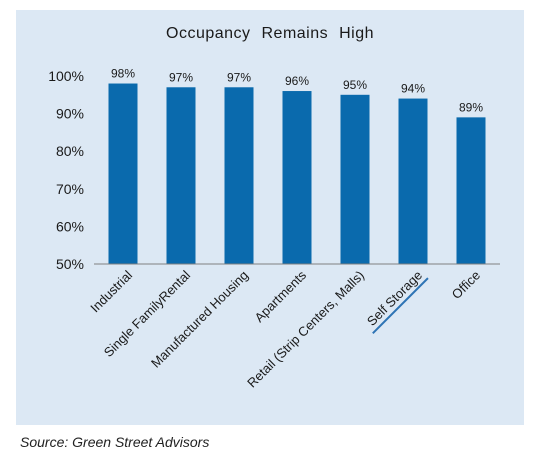 The width and height of the screenshot is (560, 464). I want to click on y-tick-label: 90%, so click(70, 114).